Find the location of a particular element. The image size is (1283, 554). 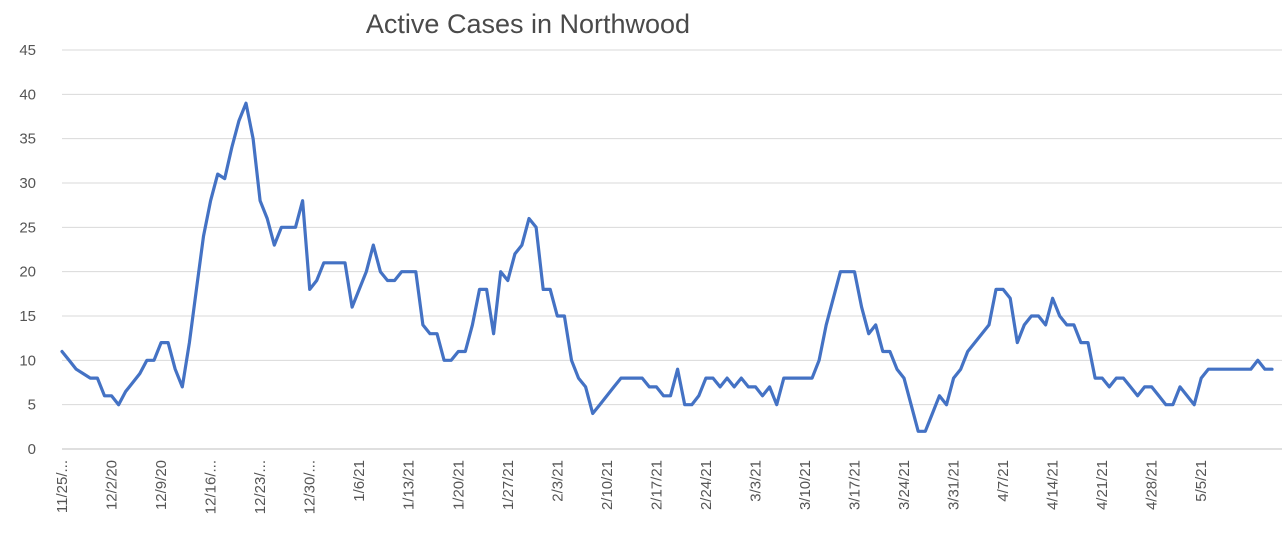

y-tick-label: 30 is located at coordinates (27, 183).